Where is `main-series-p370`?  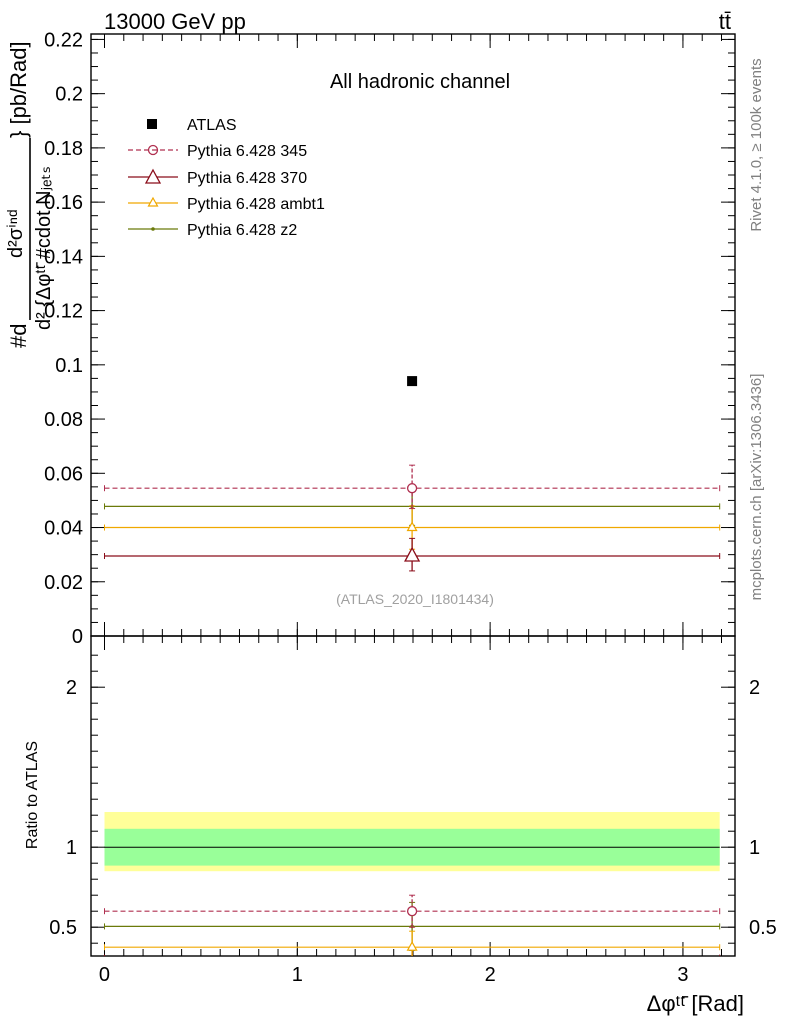 main-series-p370 is located at coordinates (412, 554).